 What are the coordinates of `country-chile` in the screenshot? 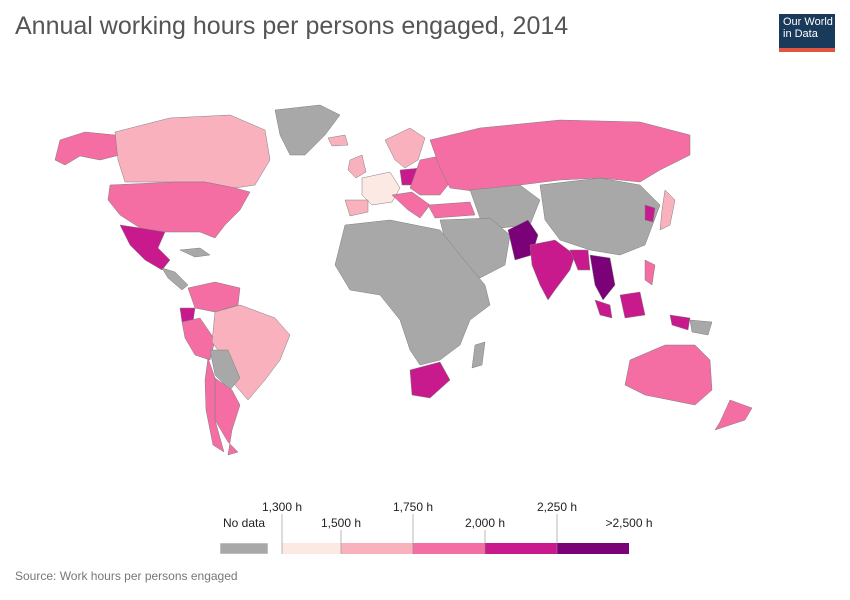 It's located at (214, 405).